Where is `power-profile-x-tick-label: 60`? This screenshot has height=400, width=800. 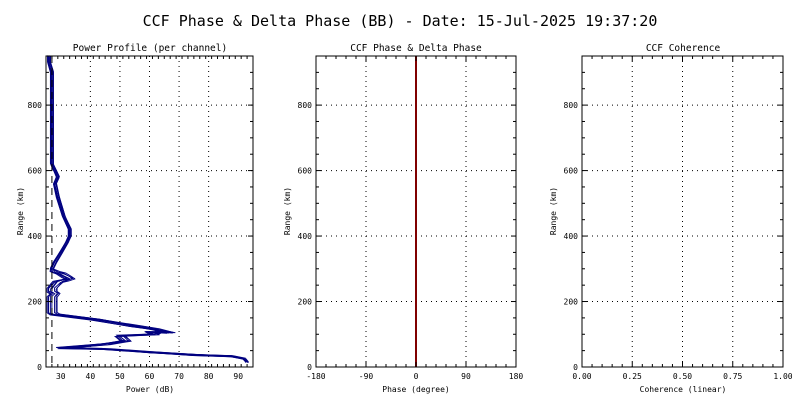 power-profile-x-tick-label: 60 is located at coordinates (150, 376).